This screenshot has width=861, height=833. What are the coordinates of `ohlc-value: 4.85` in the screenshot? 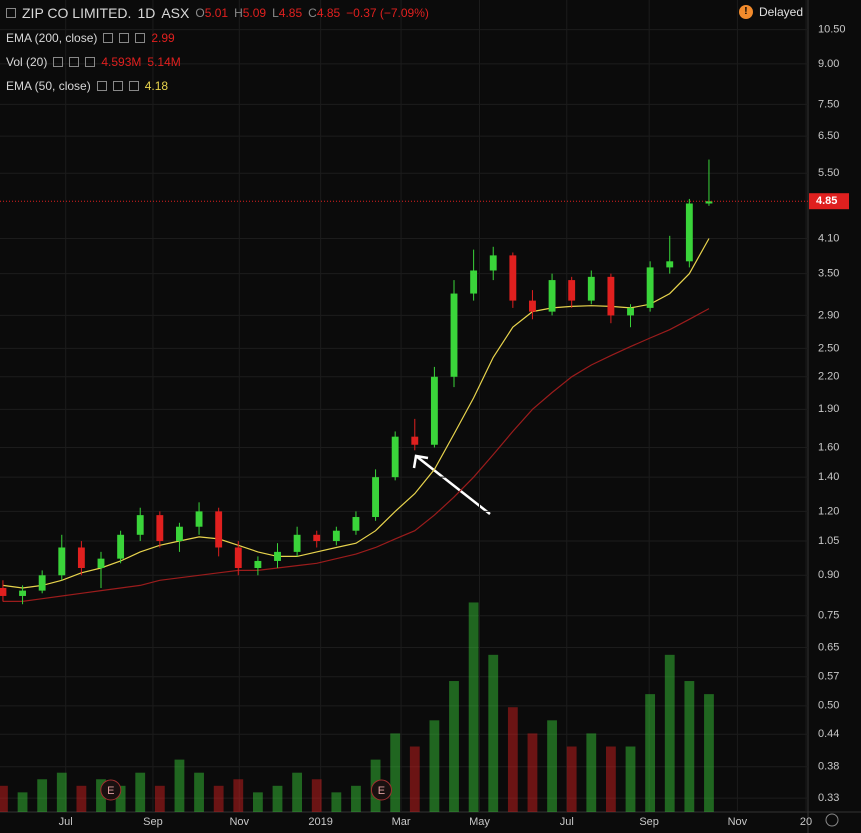 It's located at (290, 13).